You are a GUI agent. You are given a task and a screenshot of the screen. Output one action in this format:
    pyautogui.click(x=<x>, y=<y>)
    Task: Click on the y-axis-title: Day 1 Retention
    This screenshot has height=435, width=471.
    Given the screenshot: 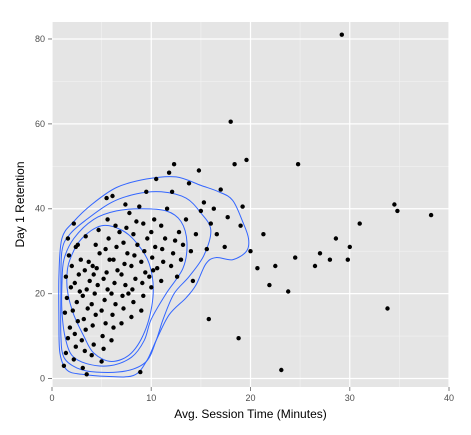 What is the action you would take?
    pyautogui.click(x=20, y=204)
    